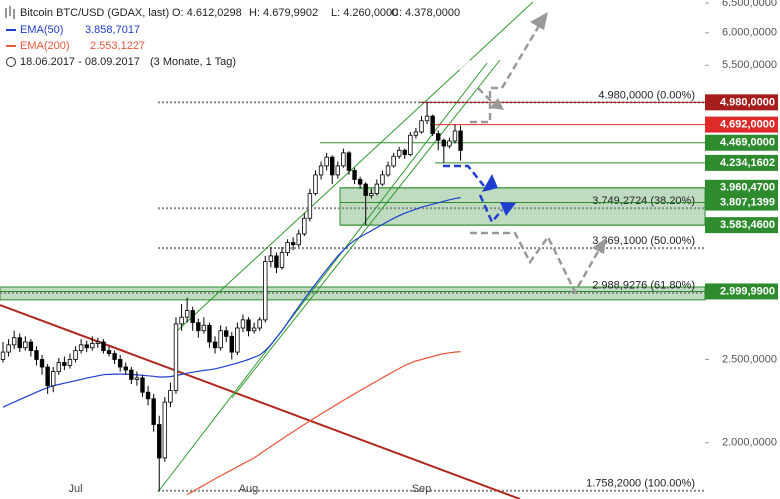 This screenshot has height=499, width=780. I want to click on x-tick-label: Aug, so click(249, 489).